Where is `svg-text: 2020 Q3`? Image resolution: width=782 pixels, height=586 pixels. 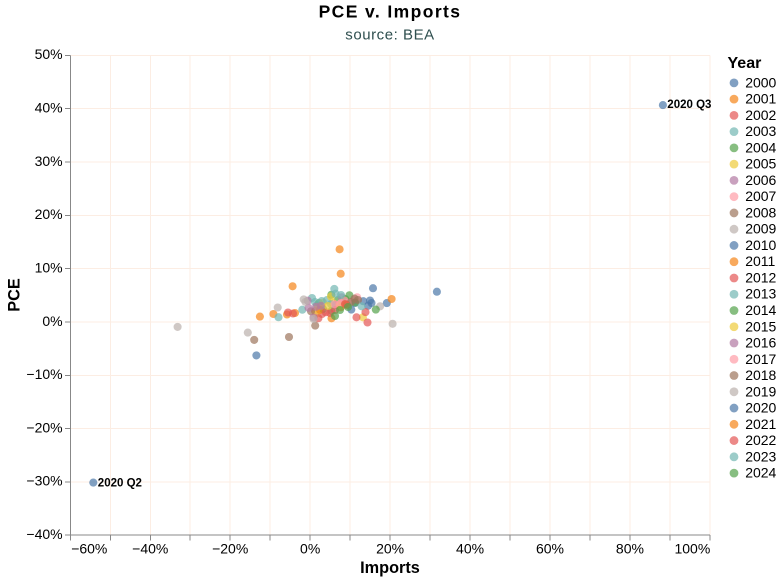 svg-text: 2020 Q3 is located at coordinates (689, 105).